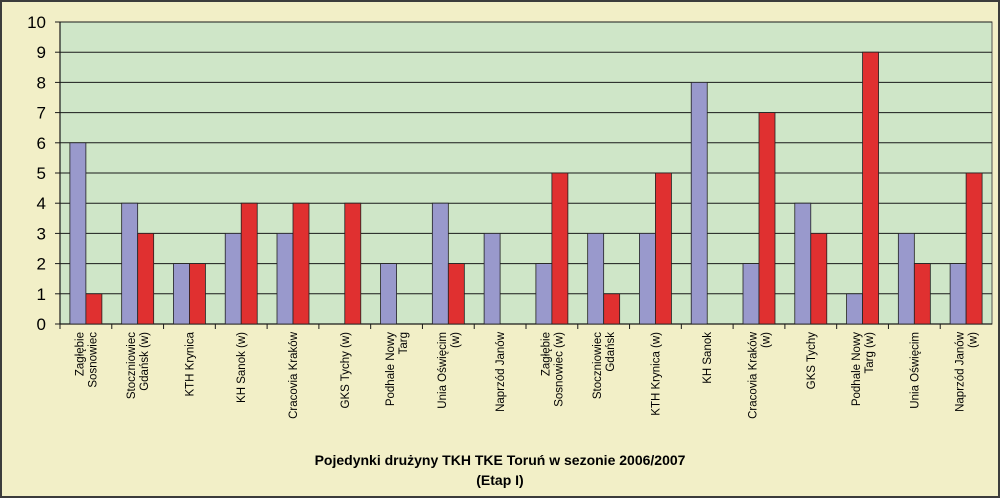  I want to click on x-category-label: StoczniowiecGdańsk, so click(604, 365).